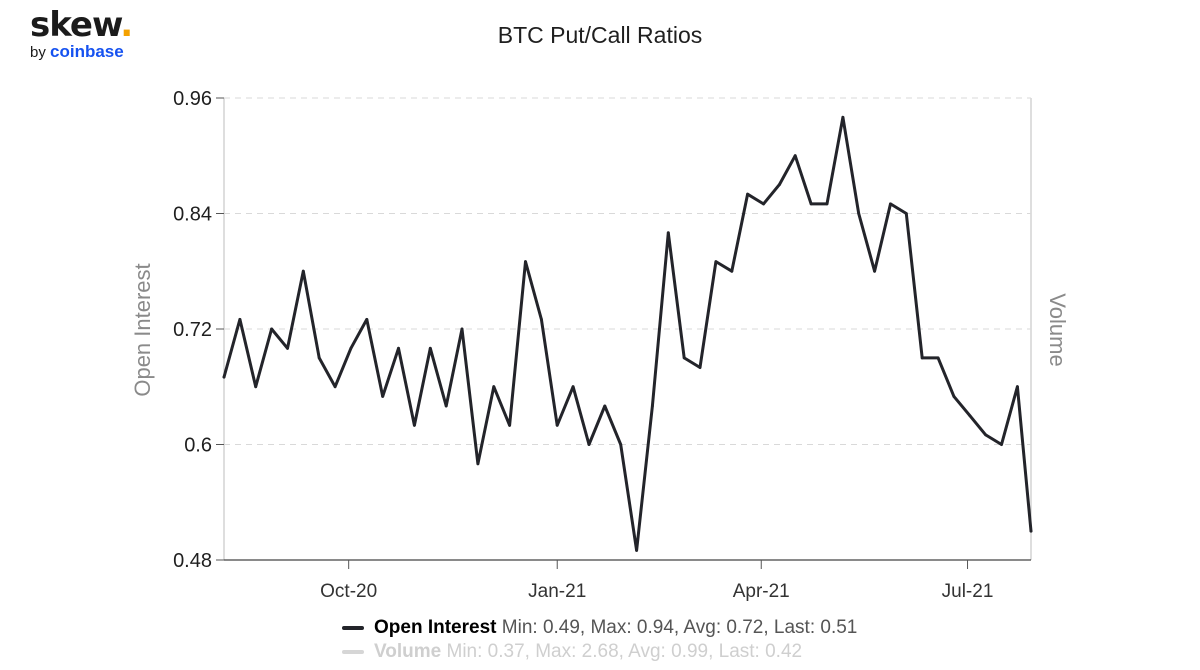 The image size is (1200, 670). What do you see at coordinates (192, 330) in the screenshot?
I see `y-tick-label: 0.72` at bounding box center [192, 330].